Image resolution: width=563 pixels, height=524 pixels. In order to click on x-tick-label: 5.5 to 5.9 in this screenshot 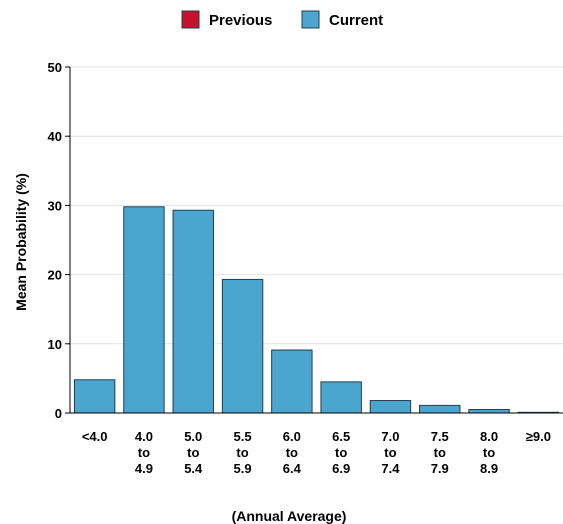, I will do `click(243, 452)`.